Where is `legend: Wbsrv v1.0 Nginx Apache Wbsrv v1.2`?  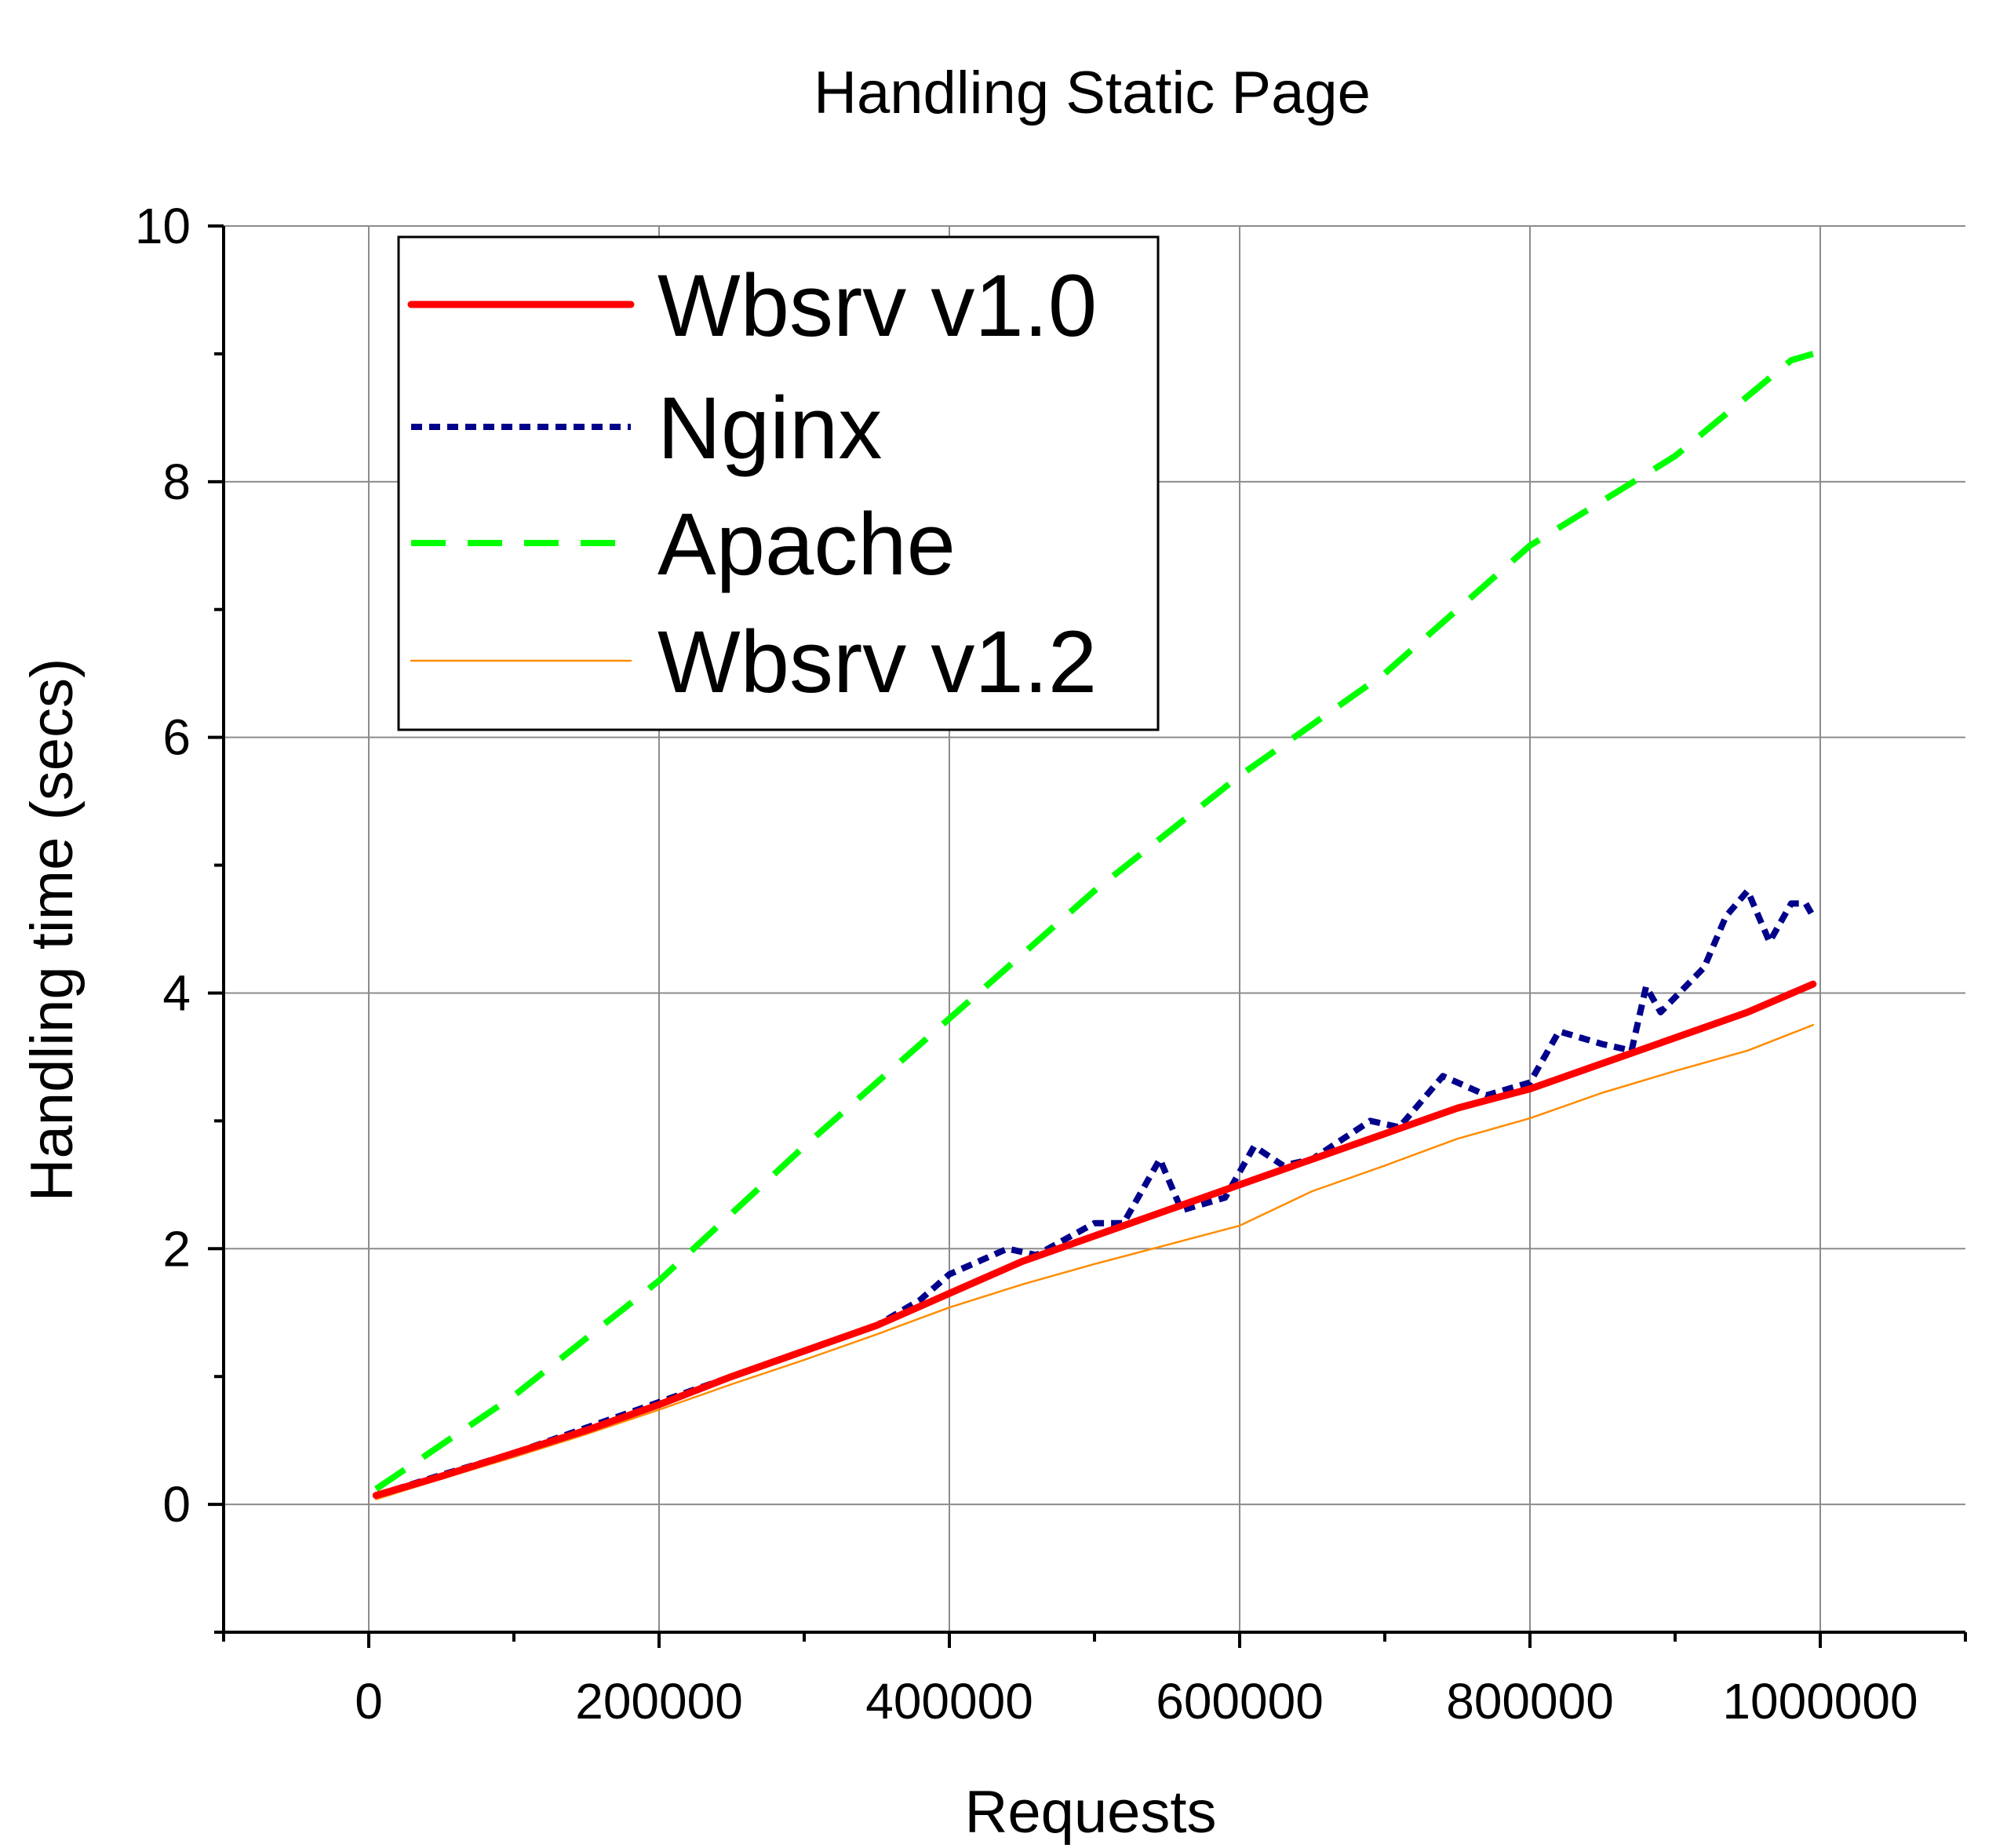
legend: Wbsrv v1.0 Nginx Apache Wbsrv v1.2 is located at coordinates (778, 483).